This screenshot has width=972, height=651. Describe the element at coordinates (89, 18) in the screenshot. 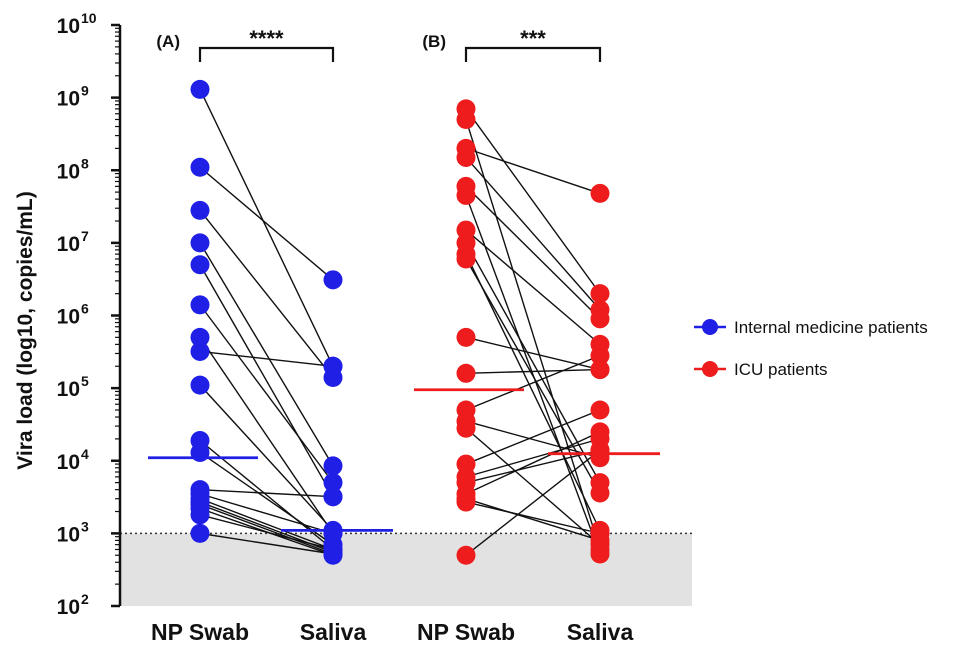

I see `y-tick-exponent: 10` at that location.